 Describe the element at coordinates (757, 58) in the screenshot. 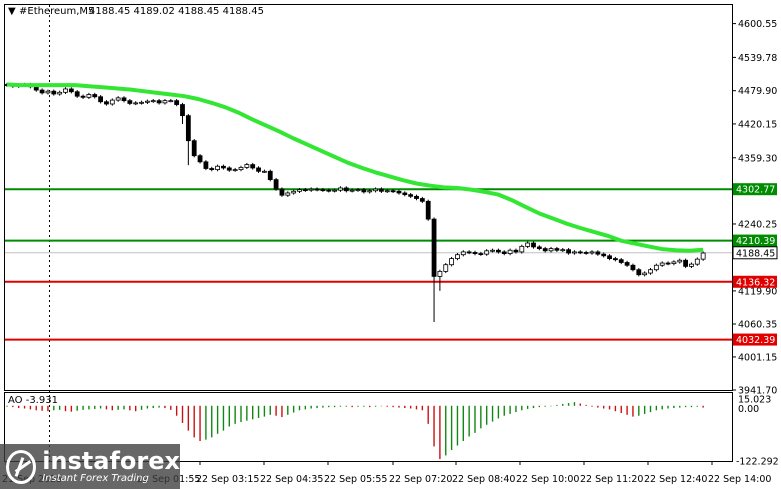

I see `y-tick-label: 4539.78` at that location.